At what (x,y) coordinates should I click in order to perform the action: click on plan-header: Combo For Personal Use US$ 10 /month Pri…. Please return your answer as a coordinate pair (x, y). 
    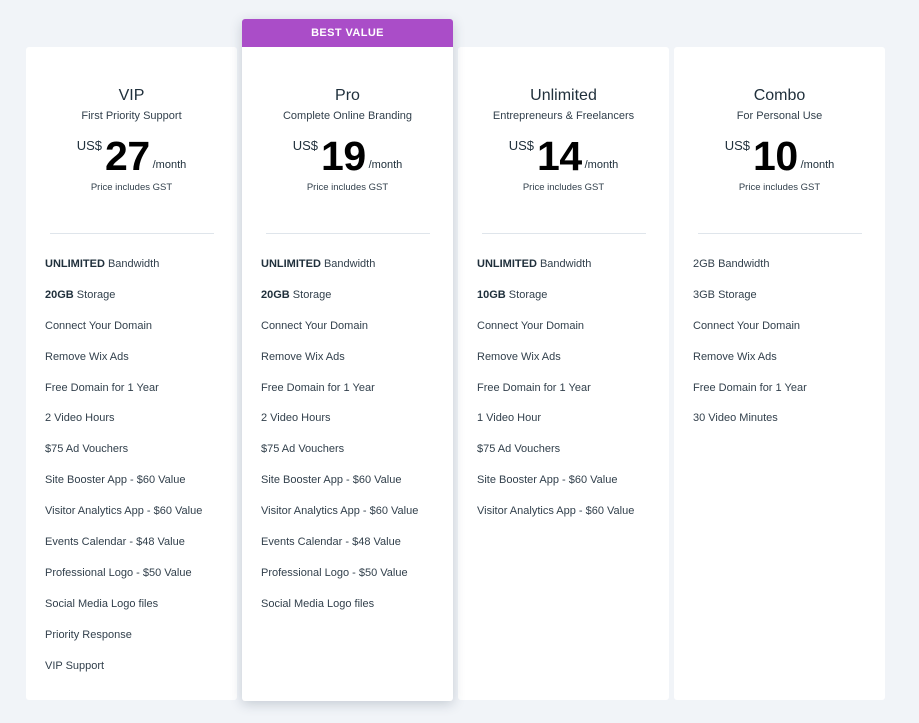
    Looking at the image, I should click on (779, 120).